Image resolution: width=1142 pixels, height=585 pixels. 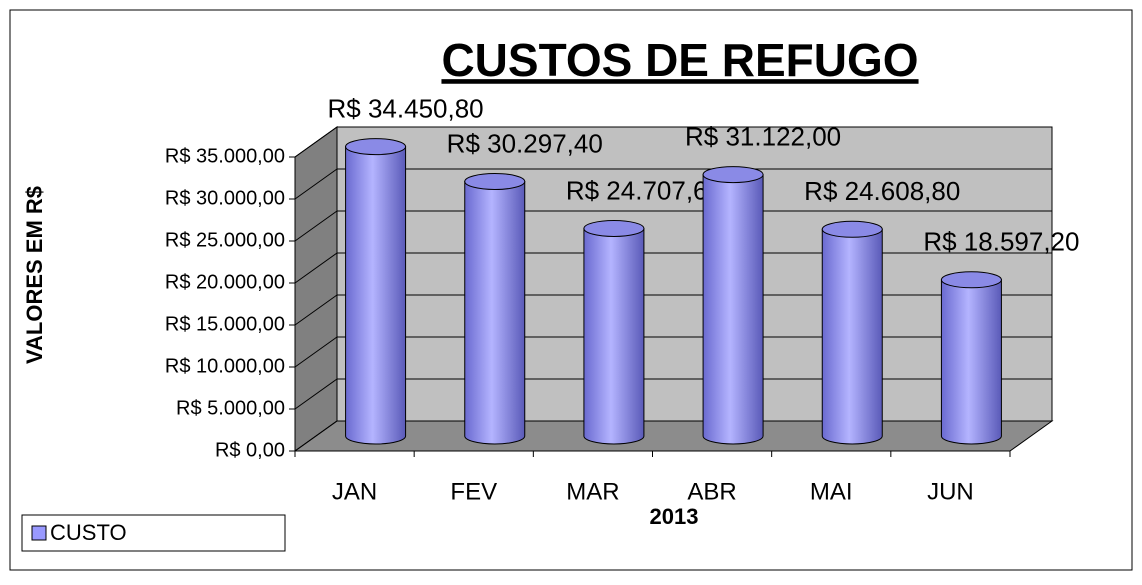 What do you see at coordinates (153, 533) in the screenshot?
I see `legend-box` at bounding box center [153, 533].